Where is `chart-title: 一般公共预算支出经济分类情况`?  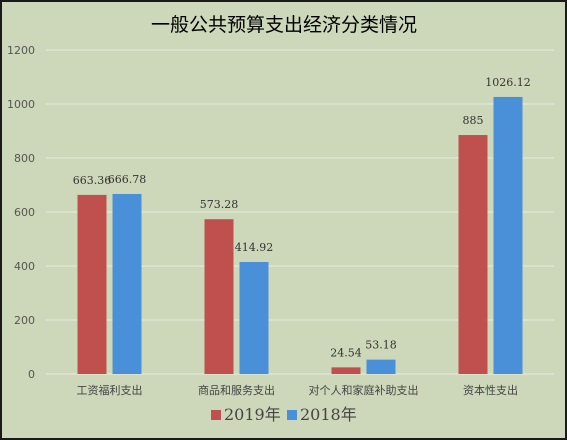 chart-title: 一般公共预算支出经济分类情况 is located at coordinates (284, 25).